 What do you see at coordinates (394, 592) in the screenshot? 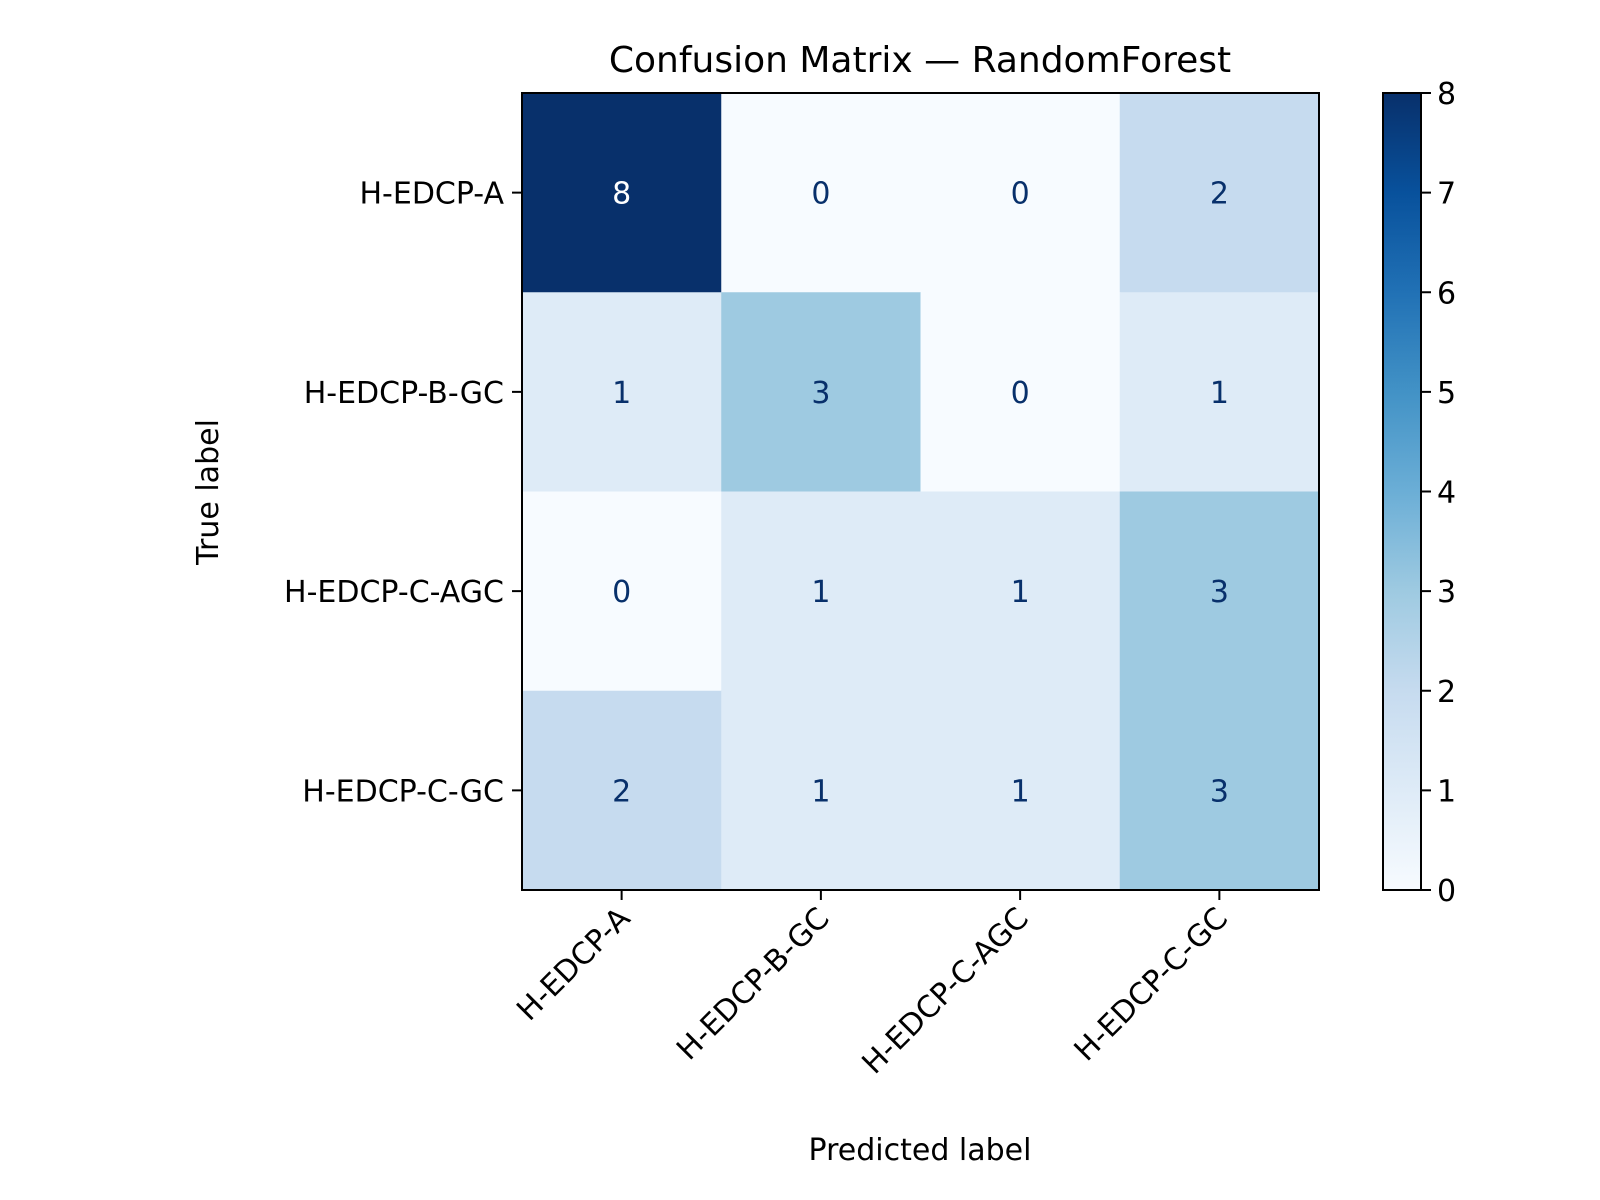
I see `y-tick-label: H-EDCP-C-AGC` at bounding box center [394, 592].